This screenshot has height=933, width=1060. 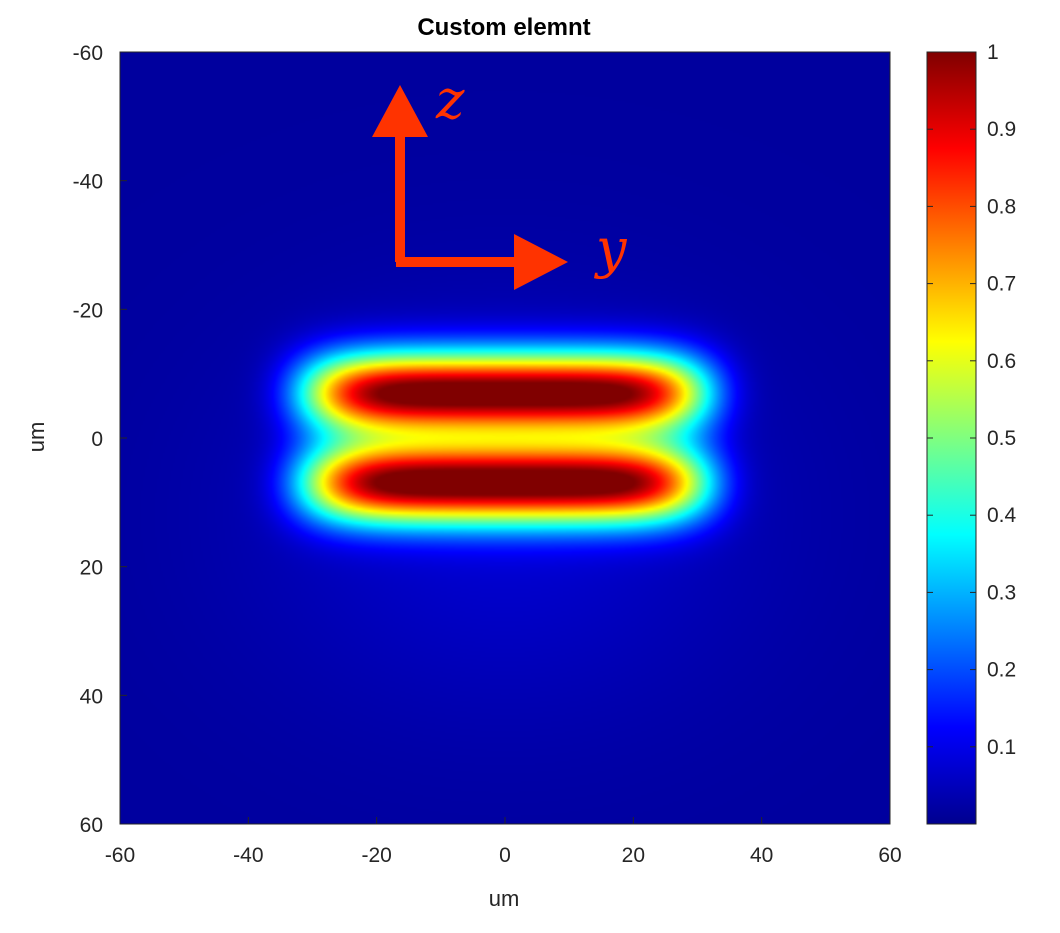 What do you see at coordinates (611, 248) in the screenshot?
I see `y-annotation-label: y` at bounding box center [611, 248].